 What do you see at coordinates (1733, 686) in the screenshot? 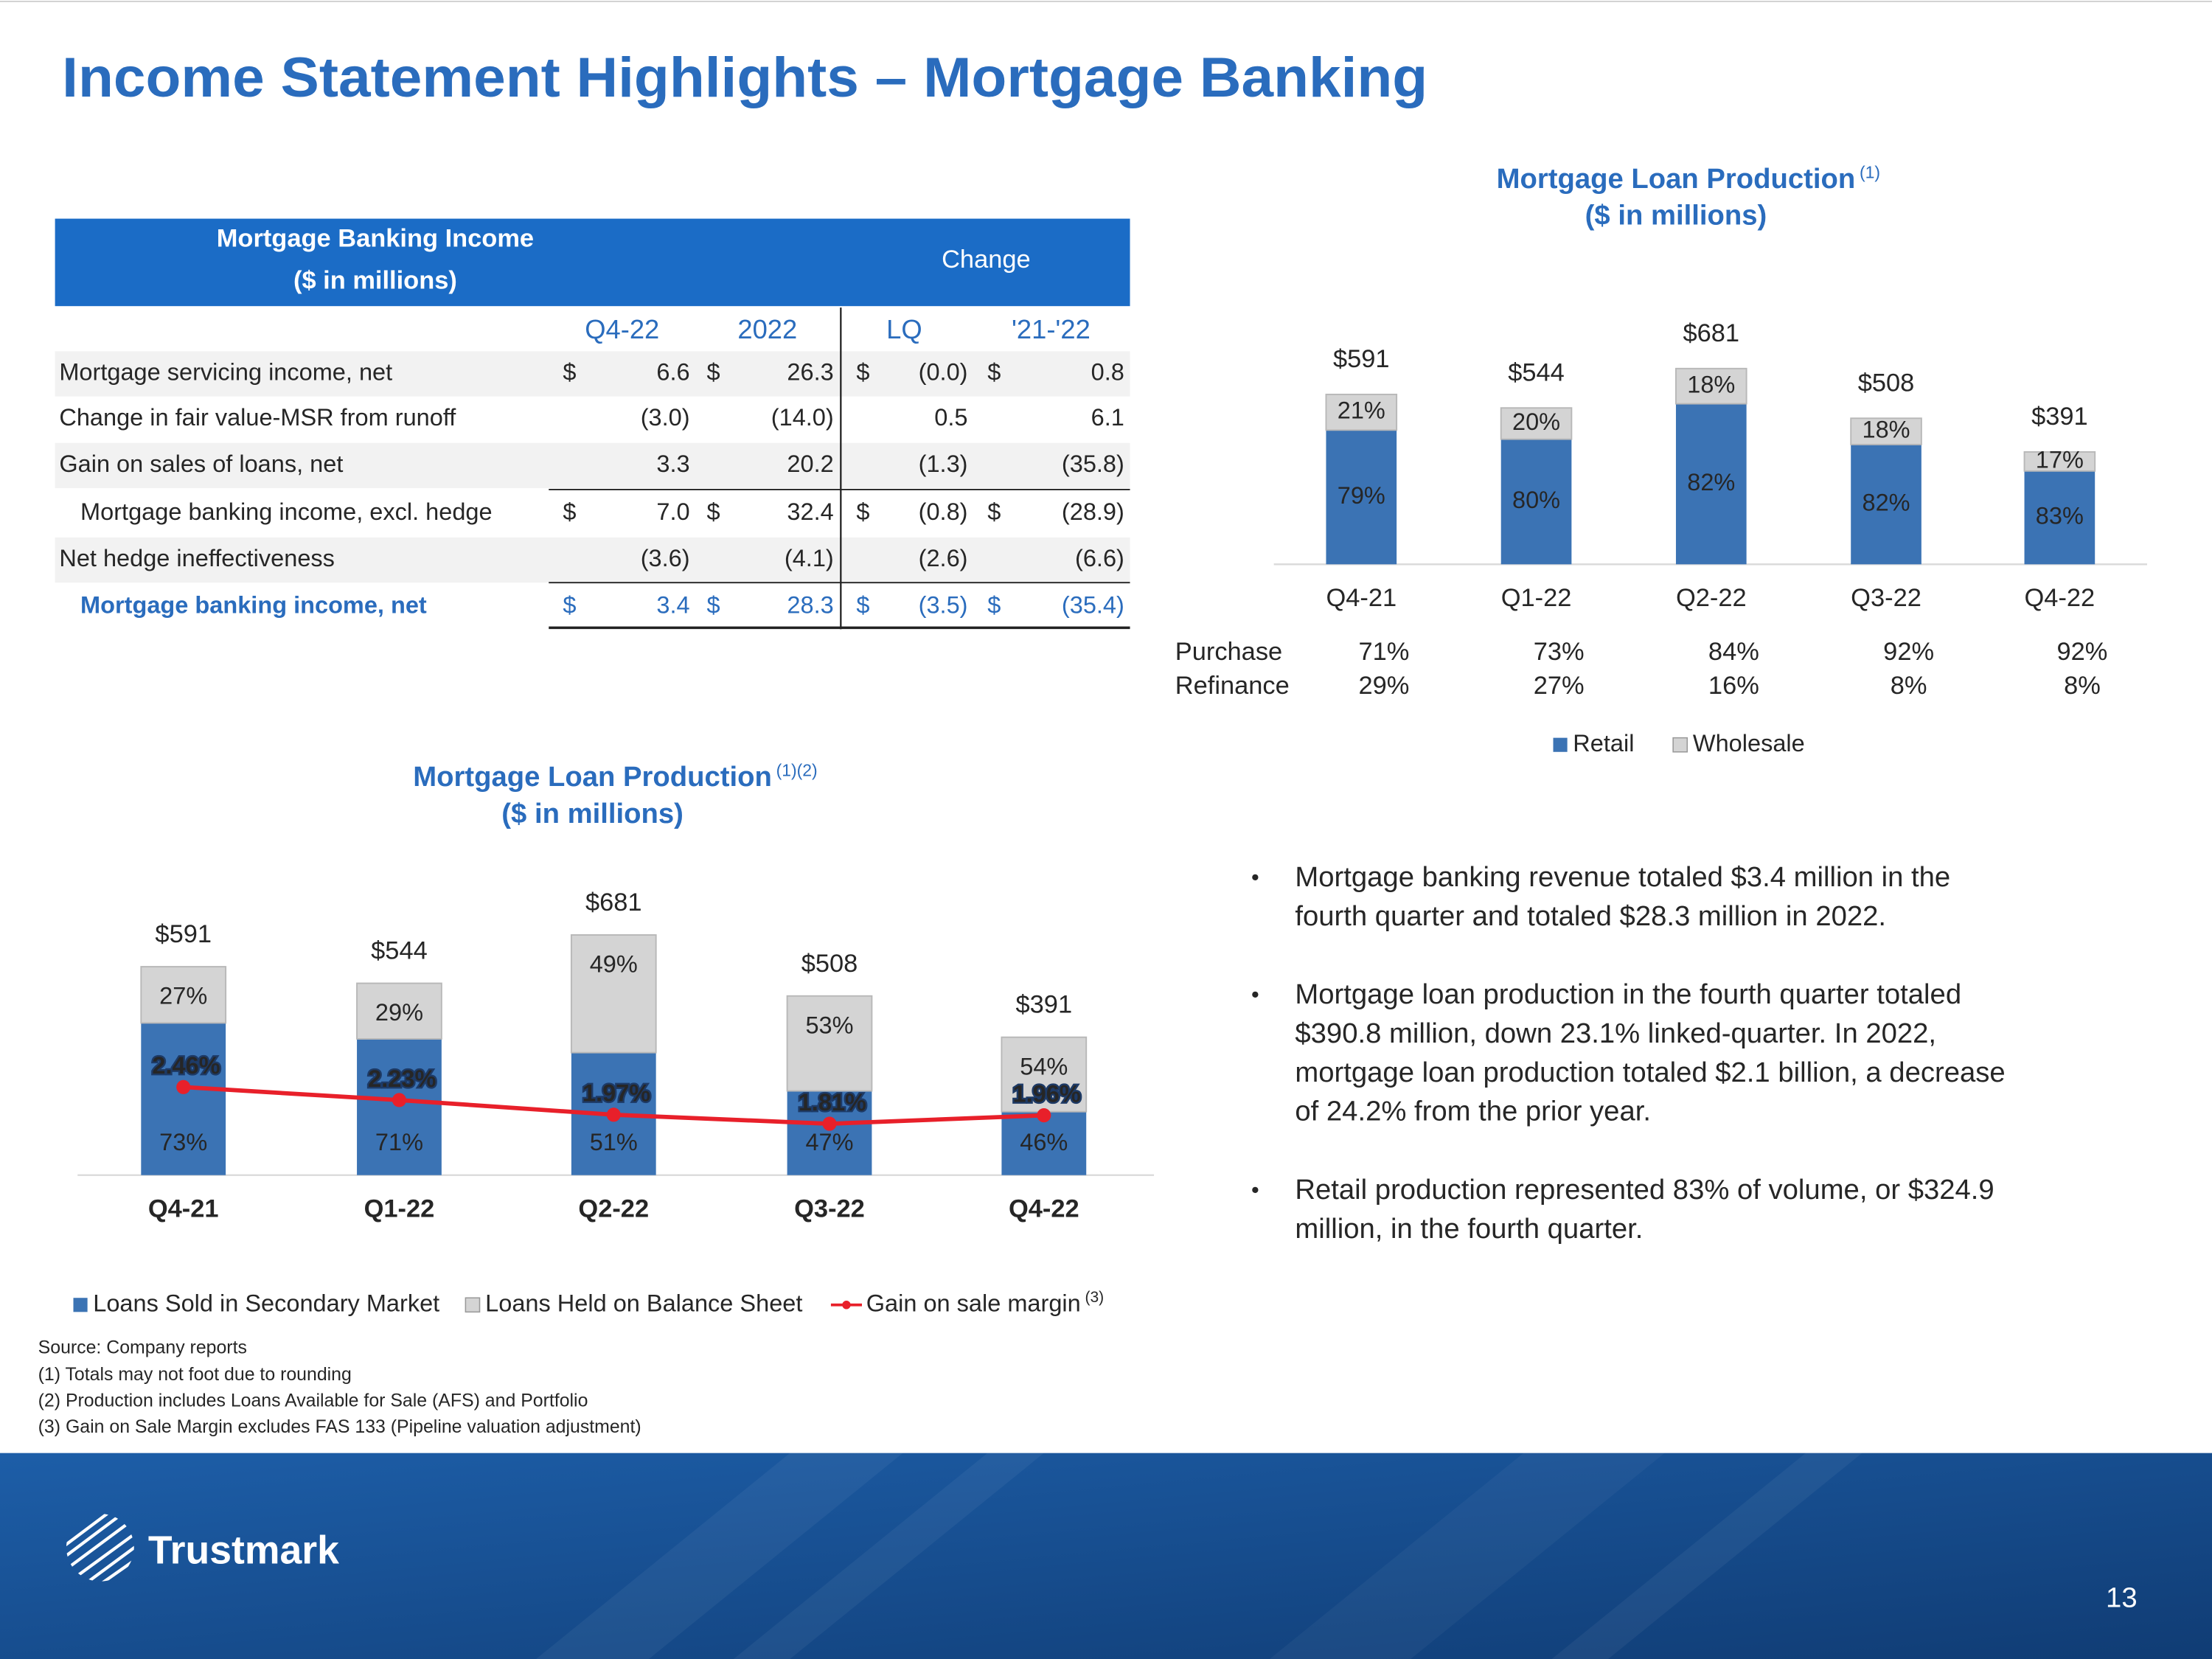
I see `row-value: 16%` at bounding box center [1733, 686].